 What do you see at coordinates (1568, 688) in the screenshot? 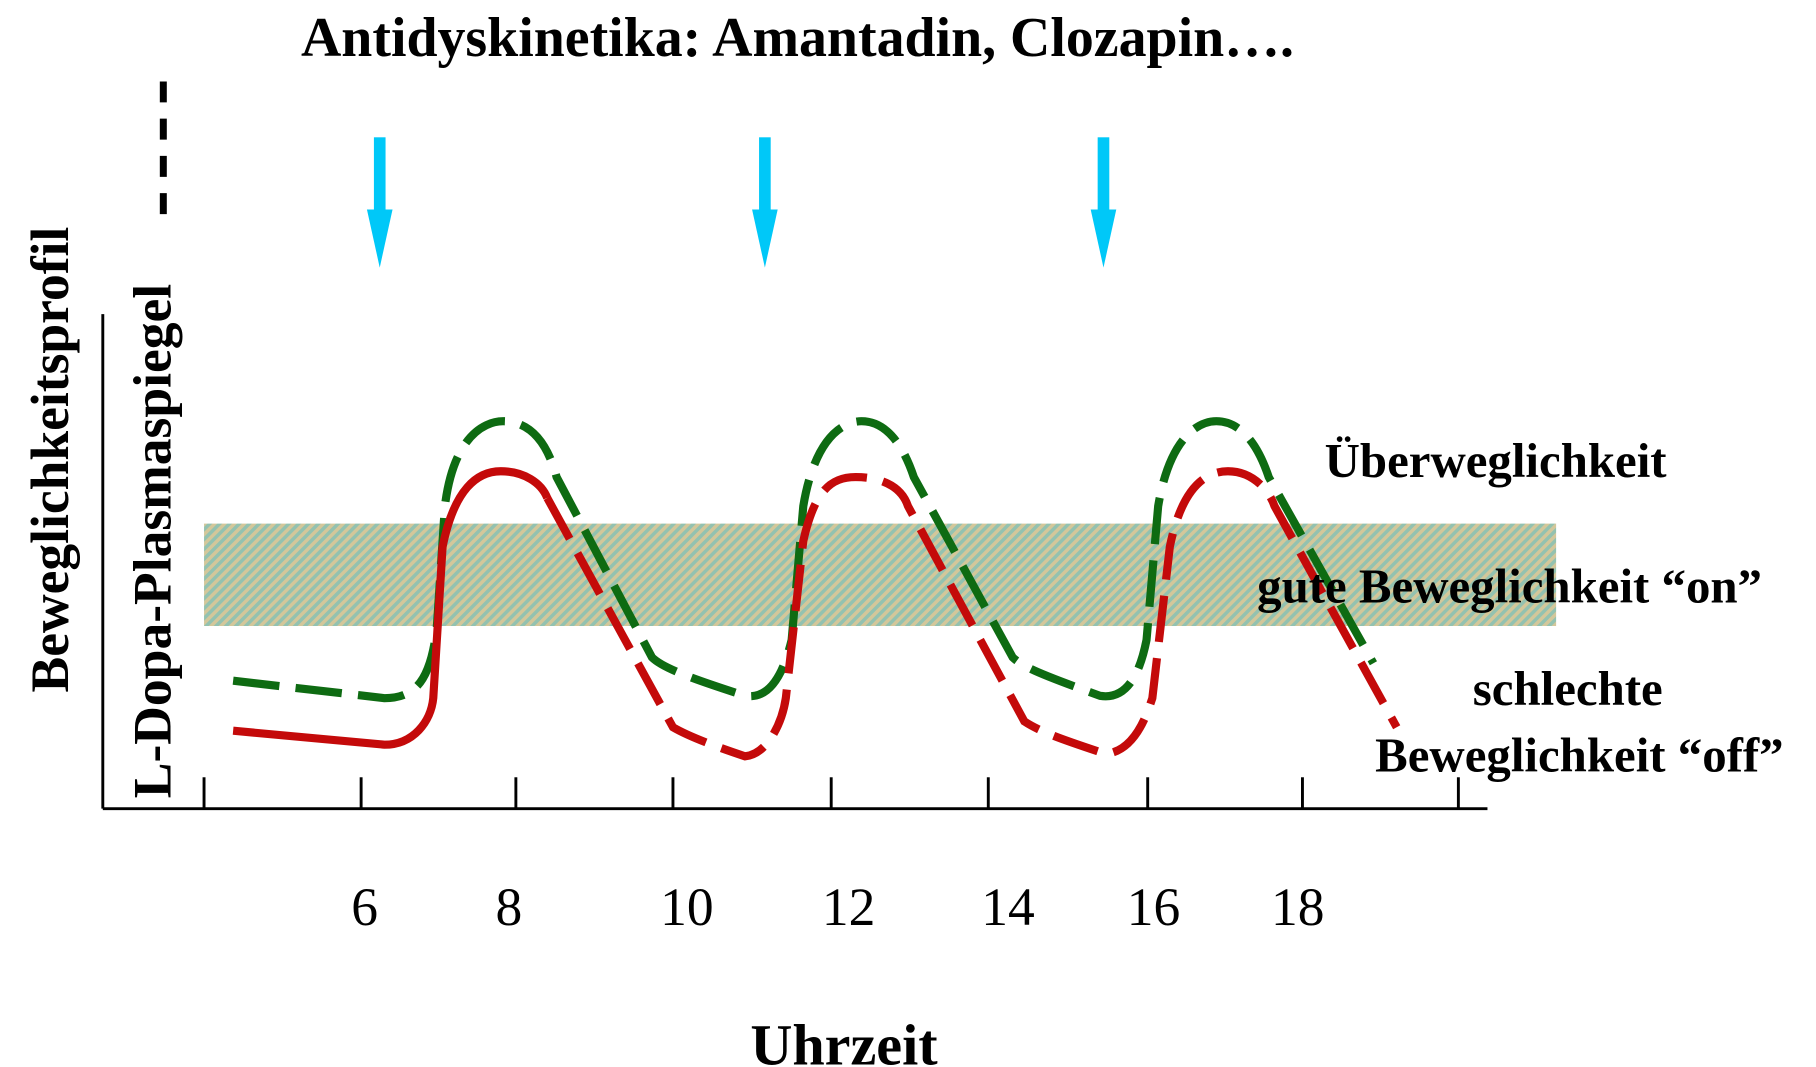
I see `zone-label: schlechte` at bounding box center [1568, 688].